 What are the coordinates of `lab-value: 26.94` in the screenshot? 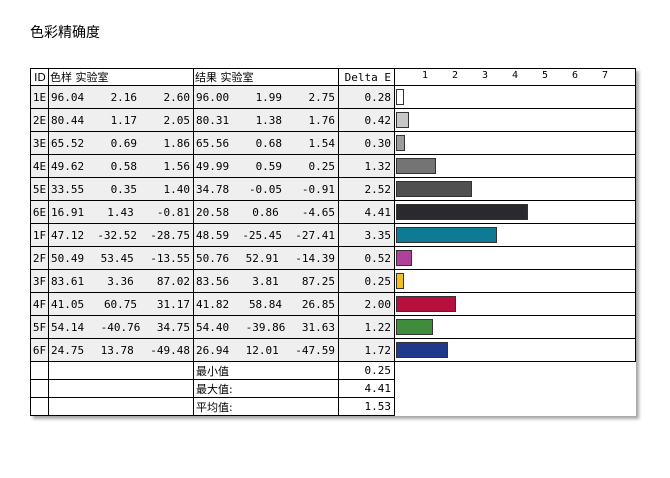 It's located at (213, 350).